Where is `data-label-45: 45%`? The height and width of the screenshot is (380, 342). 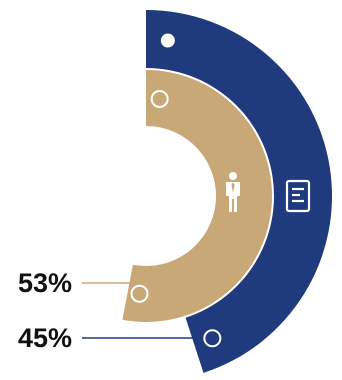
data-label-45: 45% is located at coordinates (45, 338).